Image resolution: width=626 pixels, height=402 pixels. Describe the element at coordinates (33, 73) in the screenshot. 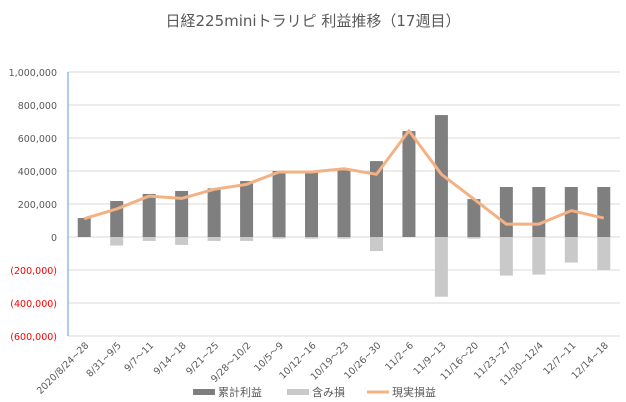

I see `y-tick-label: 1,000,000` at that location.